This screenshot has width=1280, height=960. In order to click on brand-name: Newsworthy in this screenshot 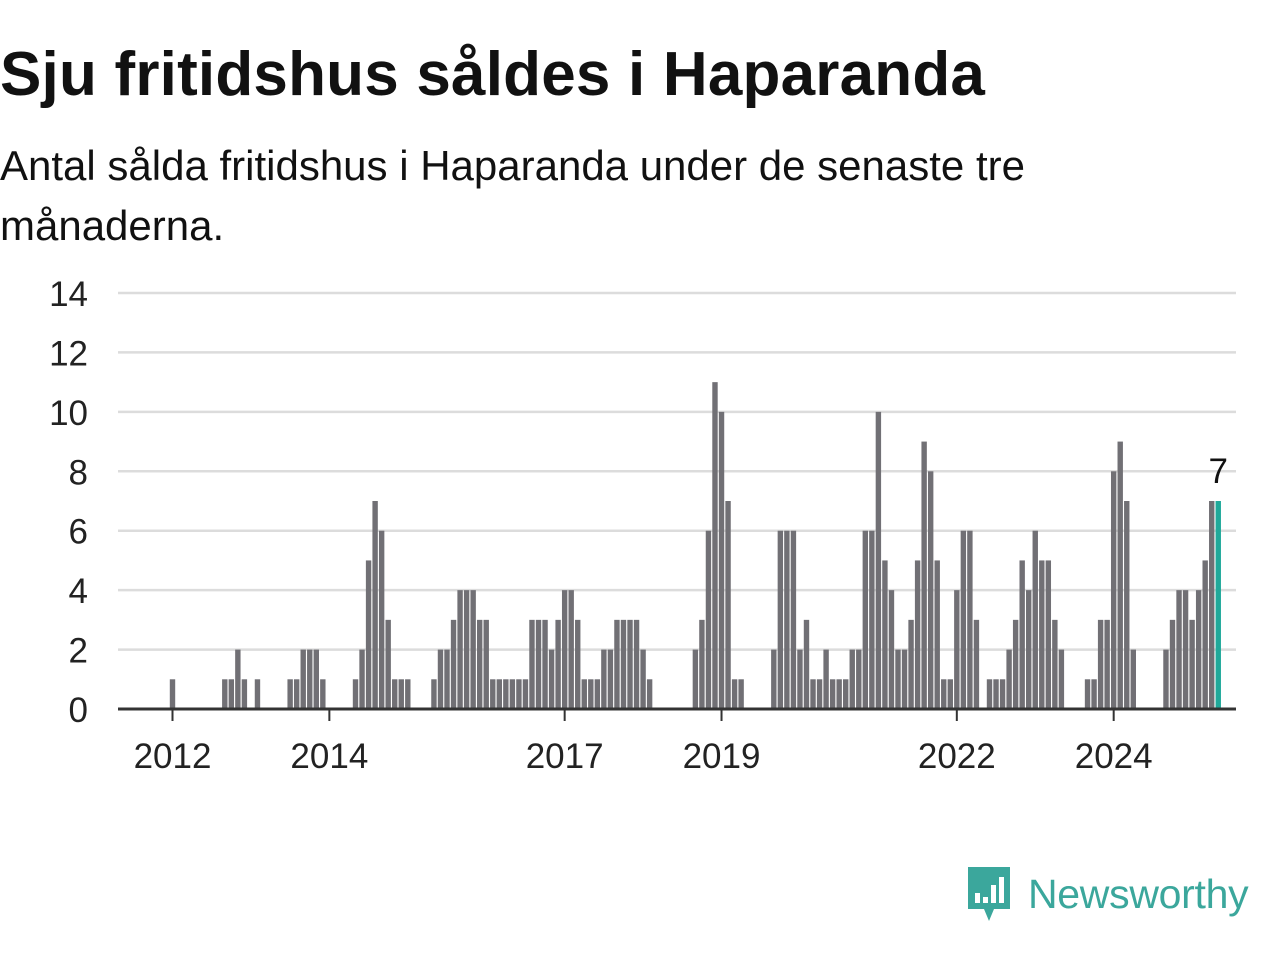, I will do `click(1138, 893)`.